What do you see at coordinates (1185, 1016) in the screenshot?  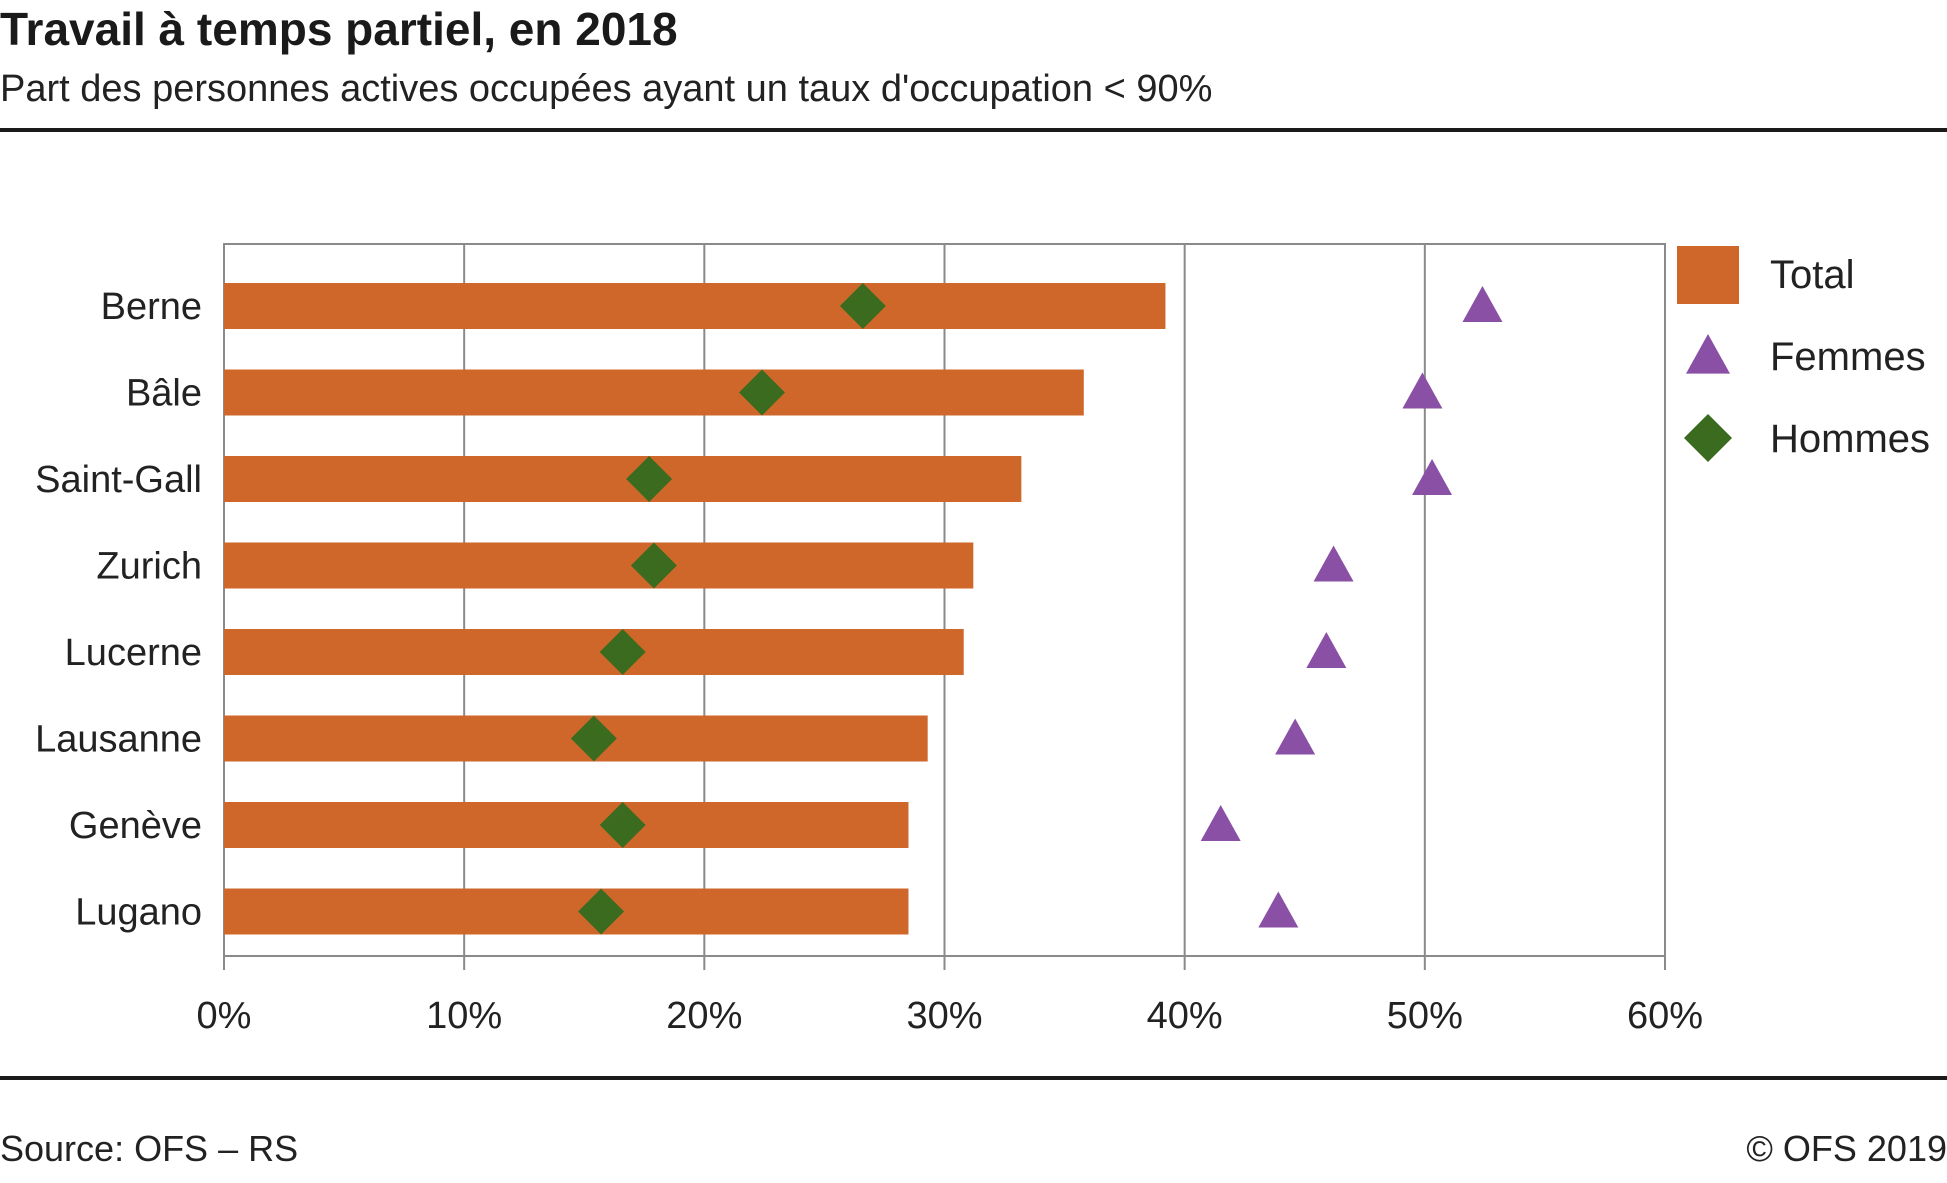 I see `x-tick-label: 40%` at bounding box center [1185, 1016].